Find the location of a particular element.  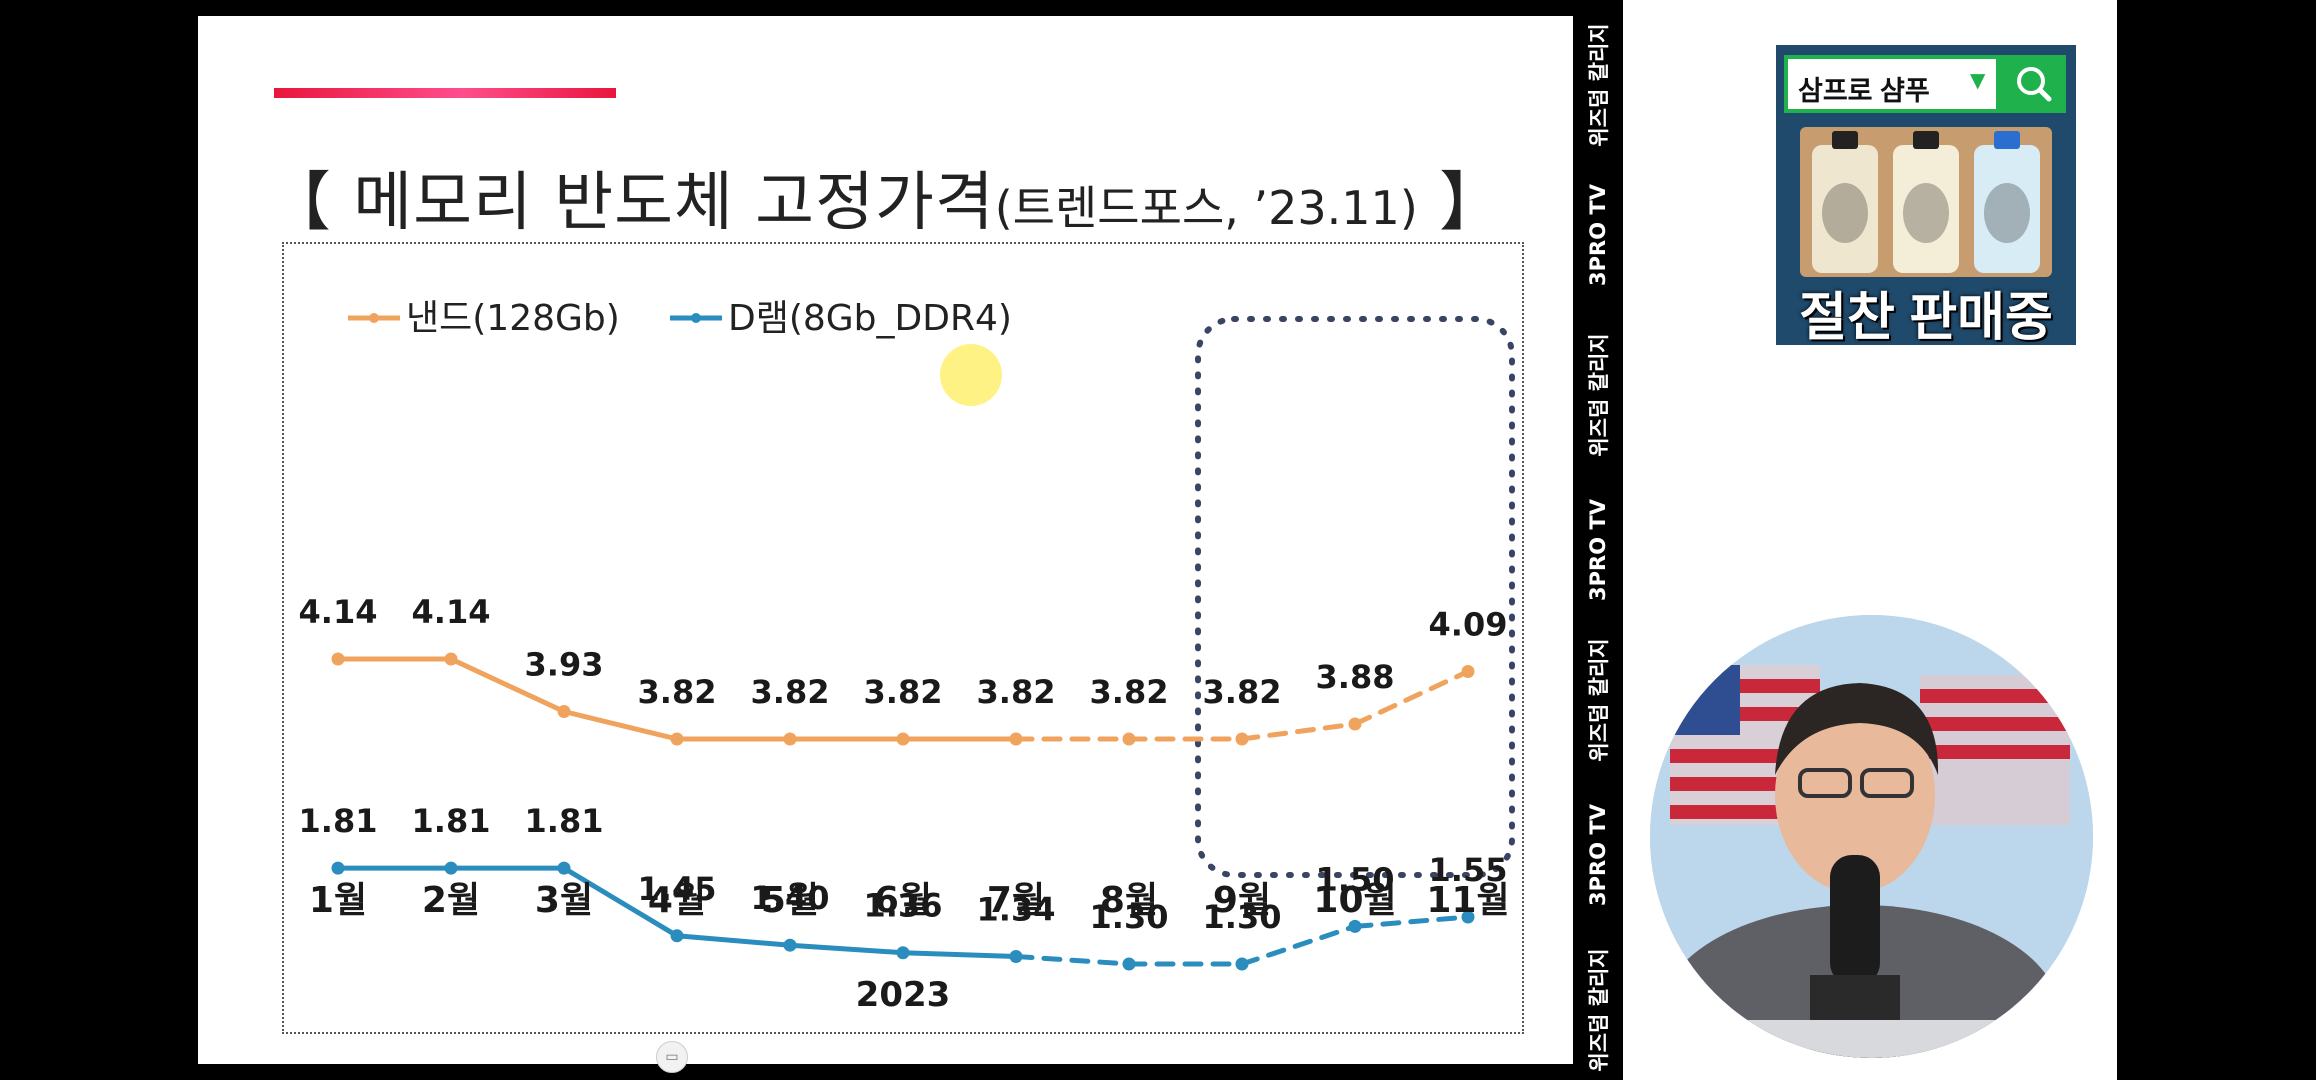

data-label: 1.45 is located at coordinates (677, 889).